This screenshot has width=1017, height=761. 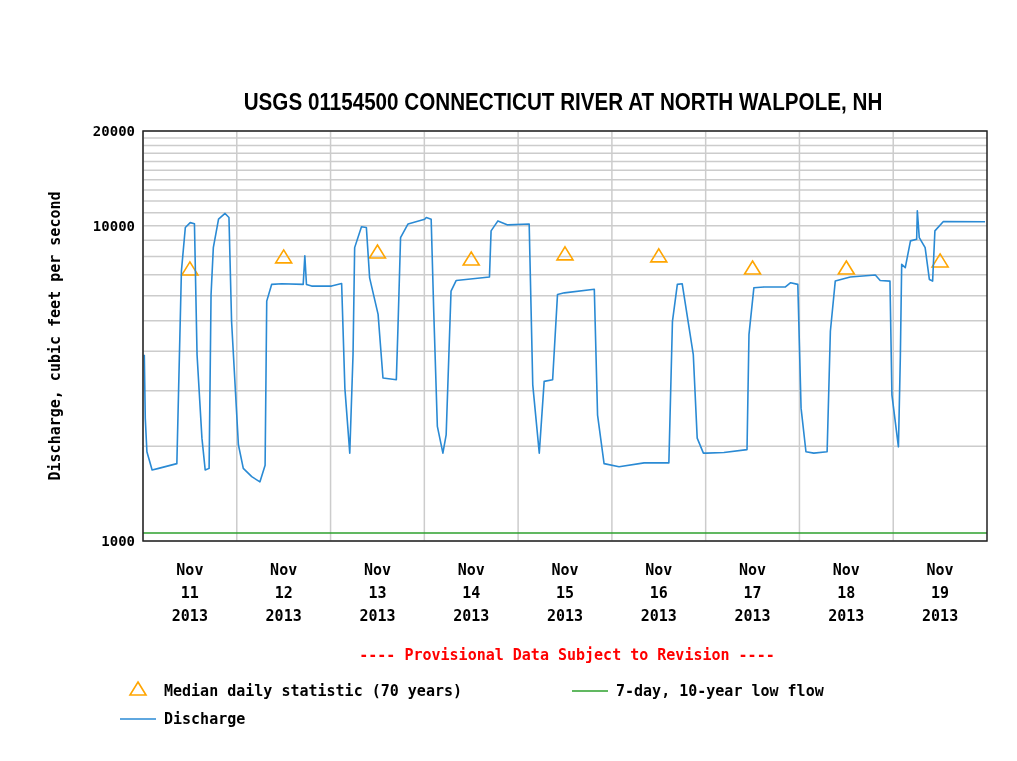 I want to click on x-tick-label: Nov 16 2013, so click(x=658, y=593).